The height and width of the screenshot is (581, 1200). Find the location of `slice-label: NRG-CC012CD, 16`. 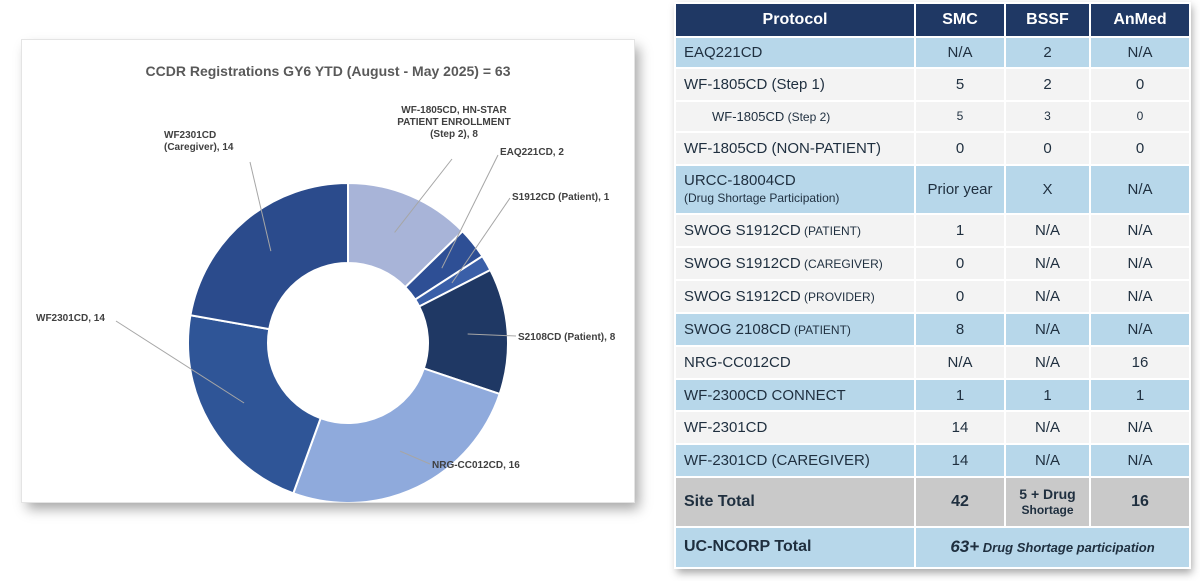

slice-label: NRG-CC012CD, 16 is located at coordinates (476, 465).